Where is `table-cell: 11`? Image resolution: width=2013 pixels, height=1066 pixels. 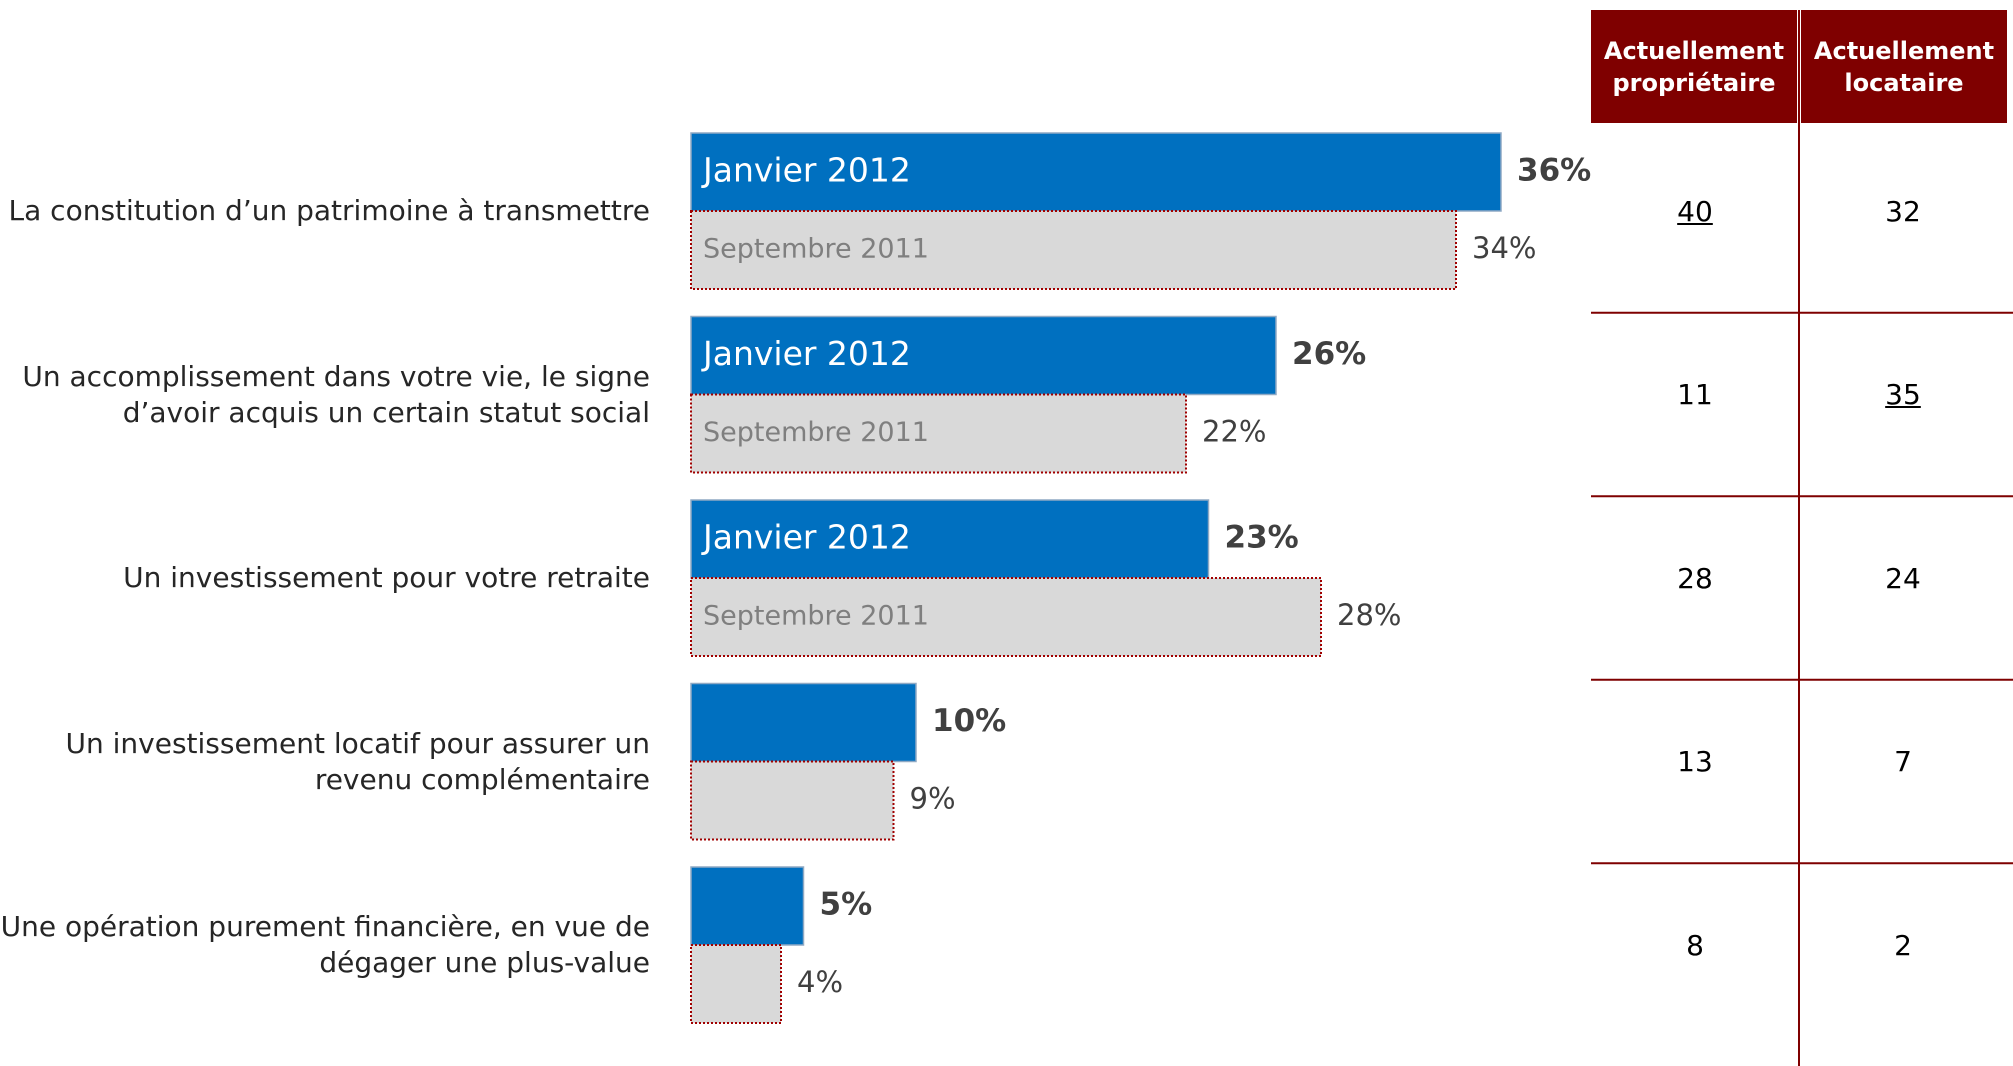
table-cell: 11 is located at coordinates (1695, 394).